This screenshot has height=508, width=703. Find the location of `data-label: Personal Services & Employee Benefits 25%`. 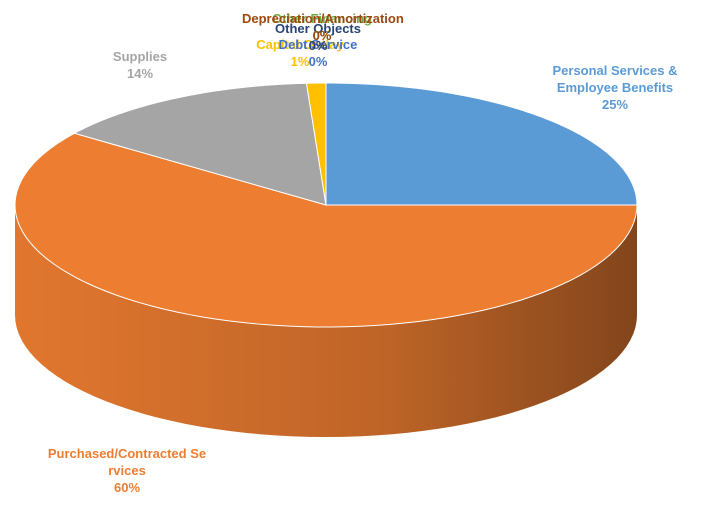

data-label: Personal Services & Employee Benefits 25% is located at coordinates (615, 87).